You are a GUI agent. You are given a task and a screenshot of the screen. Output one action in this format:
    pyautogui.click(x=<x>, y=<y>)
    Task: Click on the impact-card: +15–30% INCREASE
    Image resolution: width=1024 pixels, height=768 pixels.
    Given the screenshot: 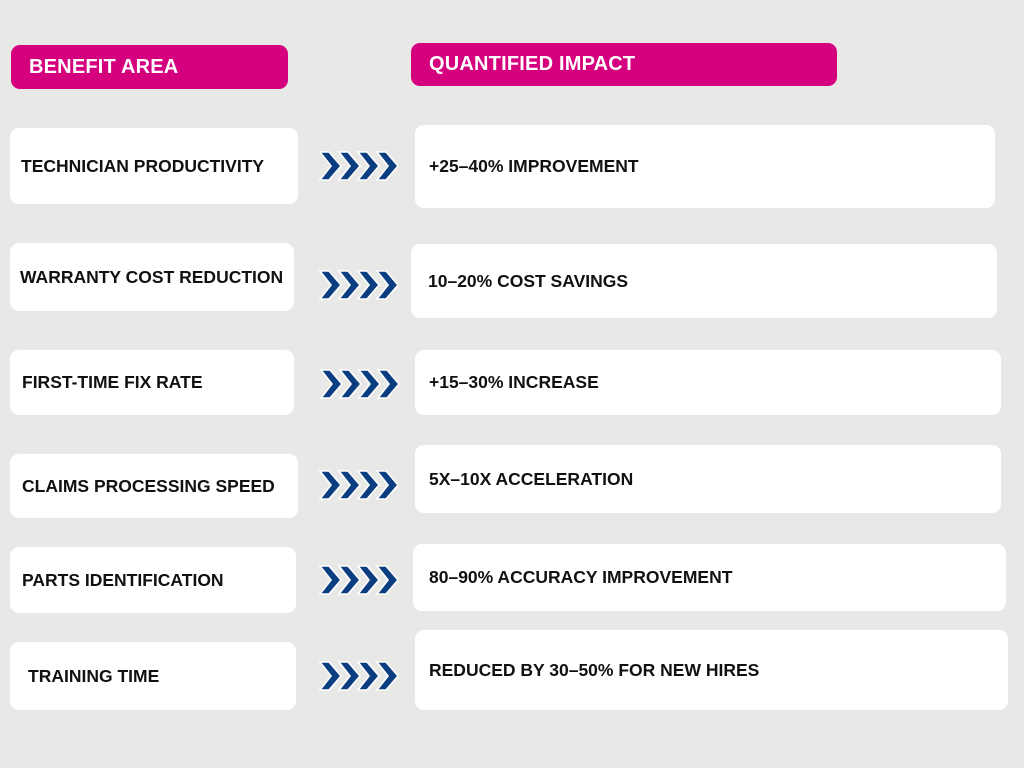 What is the action you would take?
    pyautogui.click(x=708, y=382)
    